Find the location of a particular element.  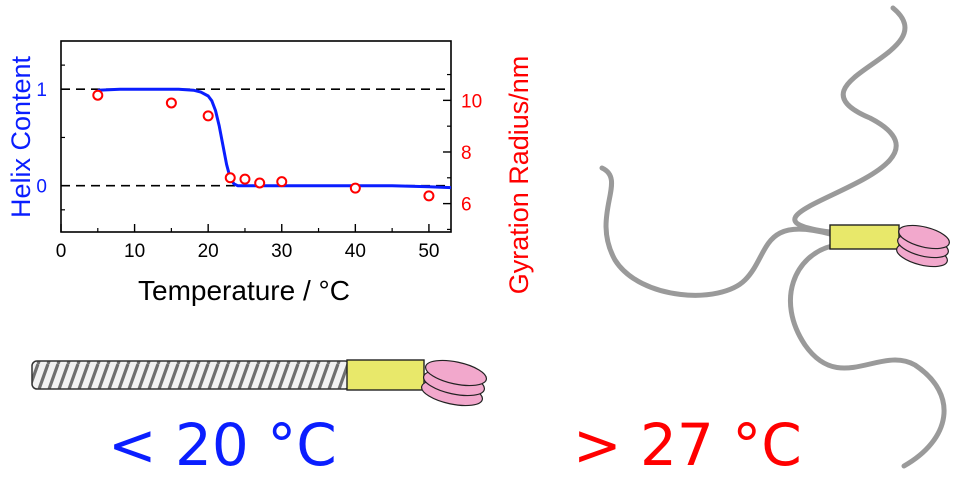

helix-content-line is located at coordinates (274, 138).